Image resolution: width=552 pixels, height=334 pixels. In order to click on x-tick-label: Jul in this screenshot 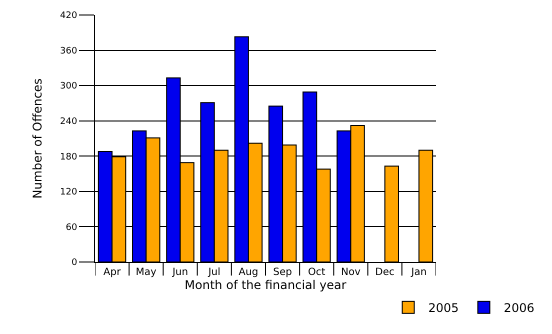, I will do `click(213, 272)`.